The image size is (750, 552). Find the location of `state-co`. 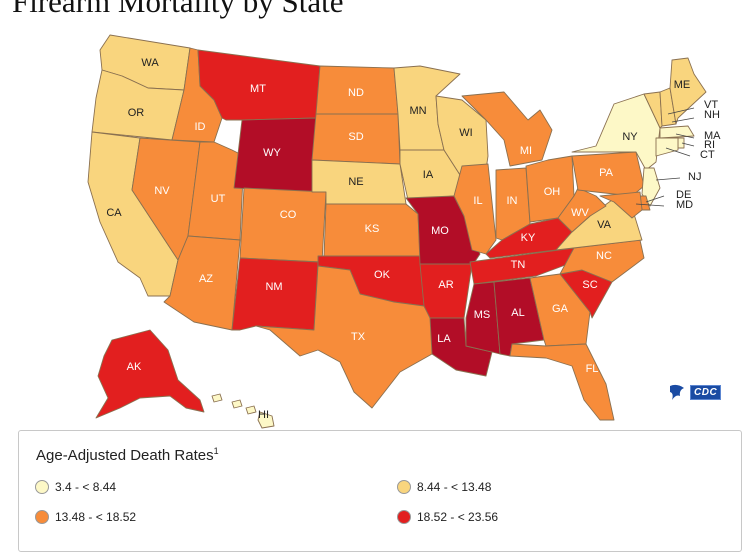

state-co is located at coordinates (283, 225).